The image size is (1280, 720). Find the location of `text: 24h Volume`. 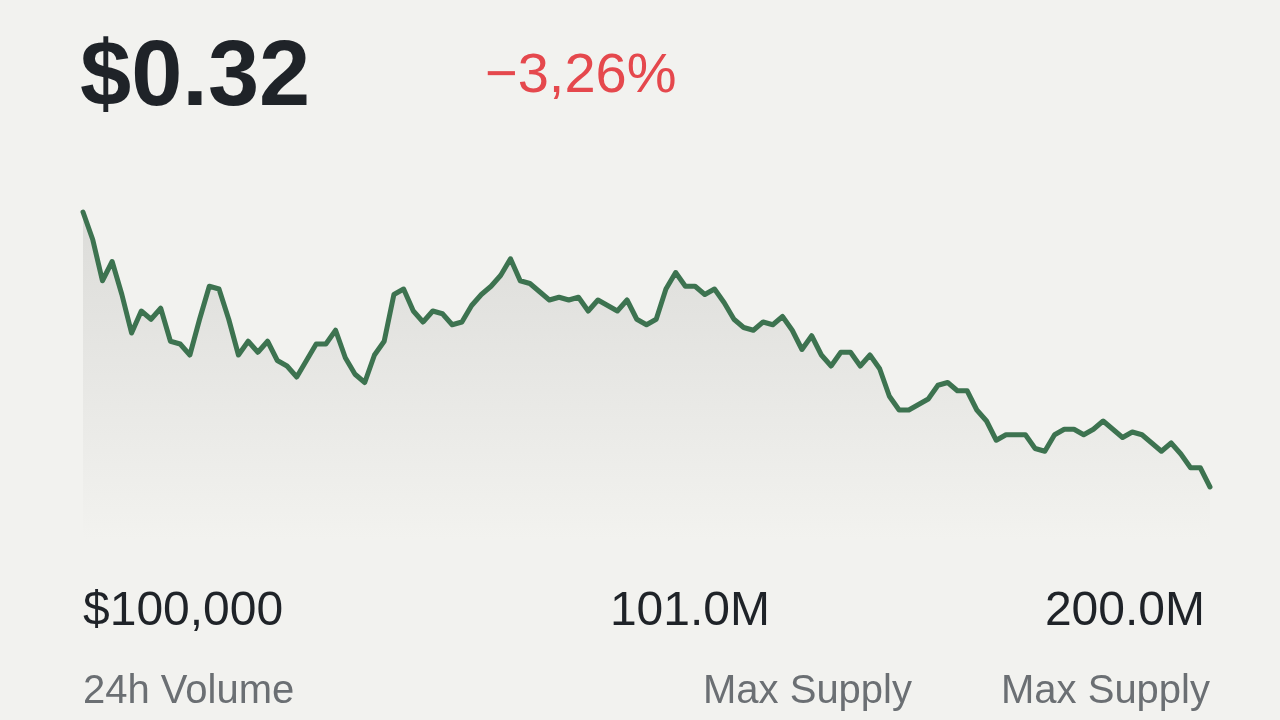

text: 24h Volume is located at coordinates (189, 689).